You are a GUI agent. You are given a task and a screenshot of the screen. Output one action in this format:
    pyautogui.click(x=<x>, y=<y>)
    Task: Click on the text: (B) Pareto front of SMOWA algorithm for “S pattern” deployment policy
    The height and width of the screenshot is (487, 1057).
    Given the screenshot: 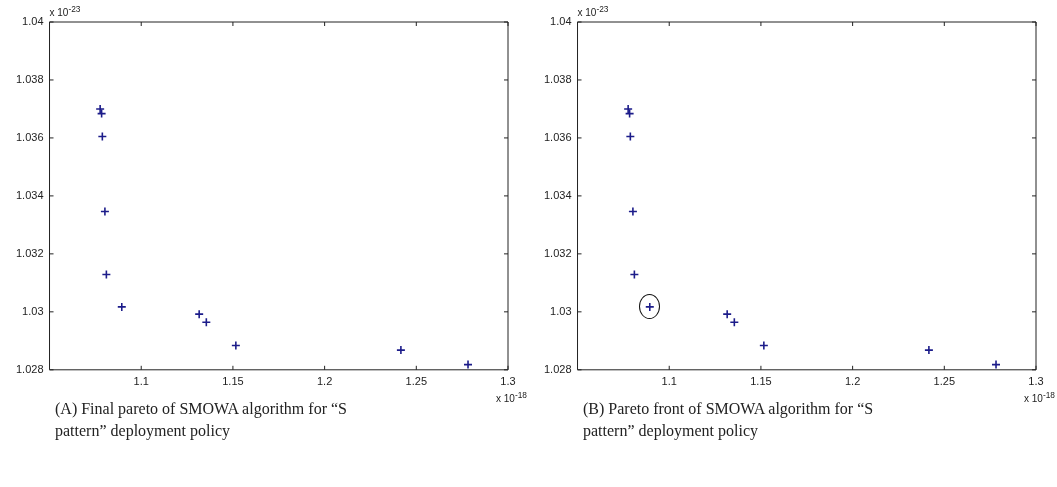 What is the action you would take?
    pyautogui.click(x=729, y=420)
    